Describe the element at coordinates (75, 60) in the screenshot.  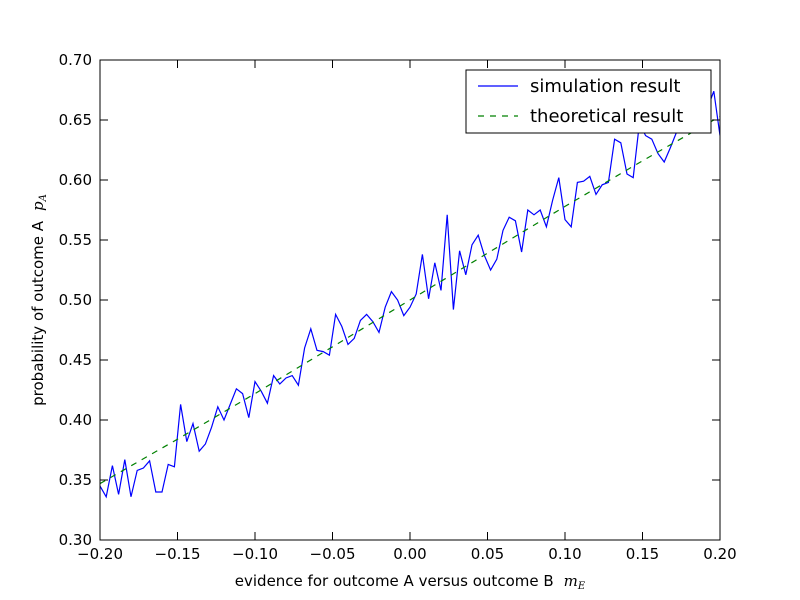
I see `y-tick-label: 0.70` at that location.